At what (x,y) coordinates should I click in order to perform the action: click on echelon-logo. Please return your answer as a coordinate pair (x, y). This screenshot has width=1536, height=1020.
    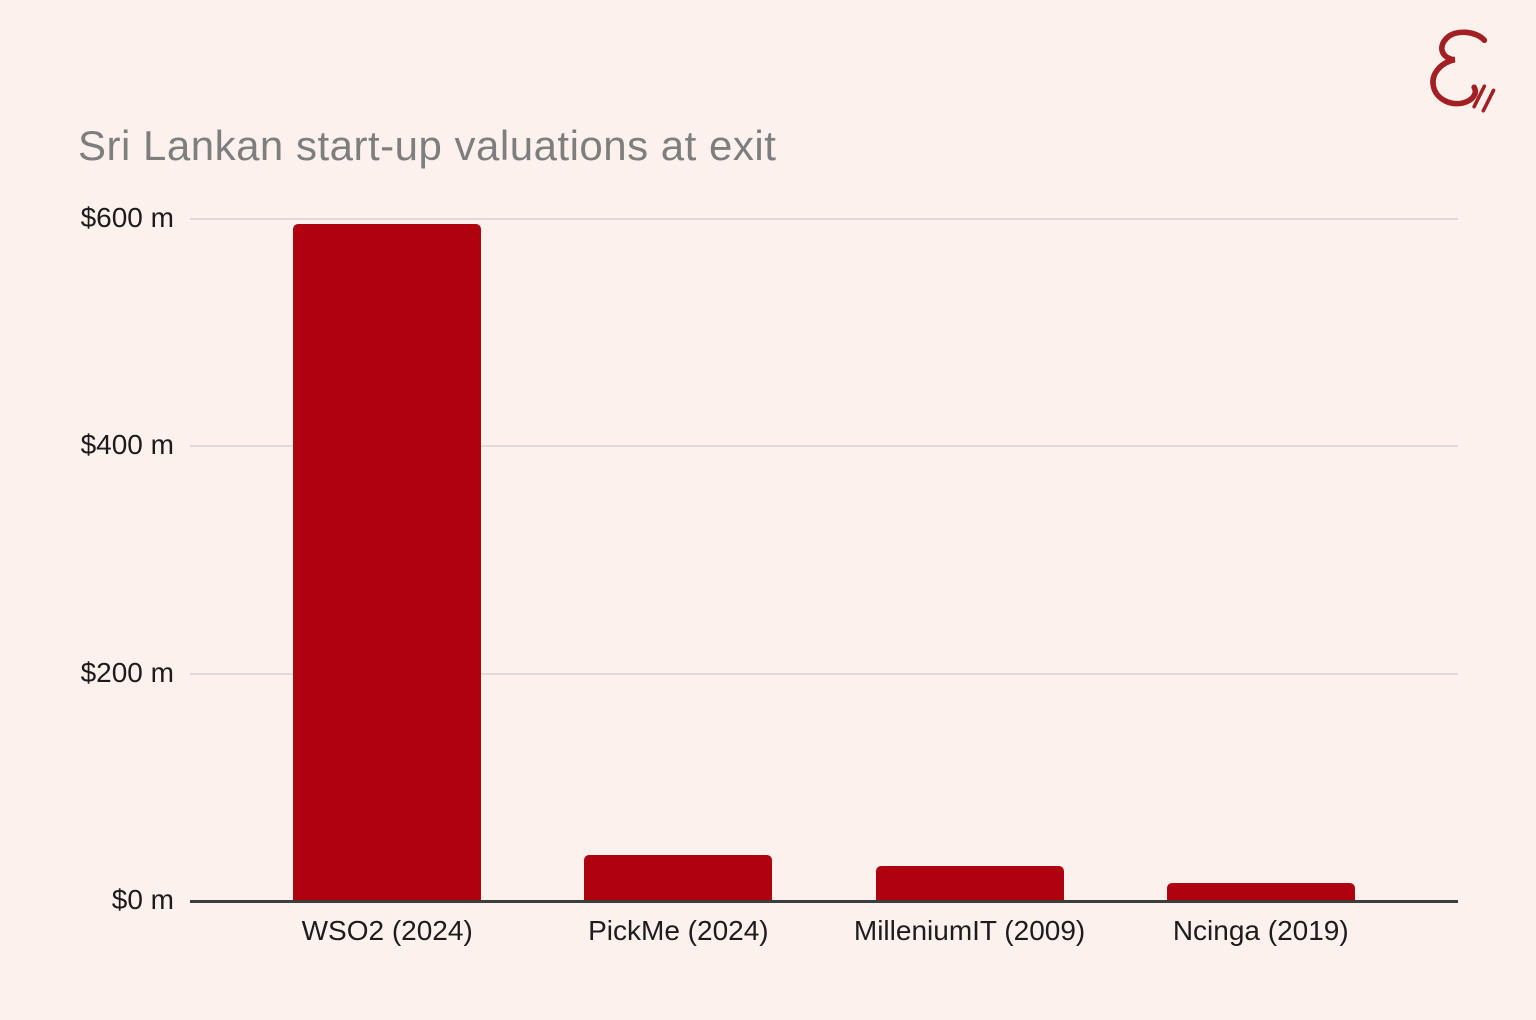
    Looking at the image, I should click on (1463, 71).